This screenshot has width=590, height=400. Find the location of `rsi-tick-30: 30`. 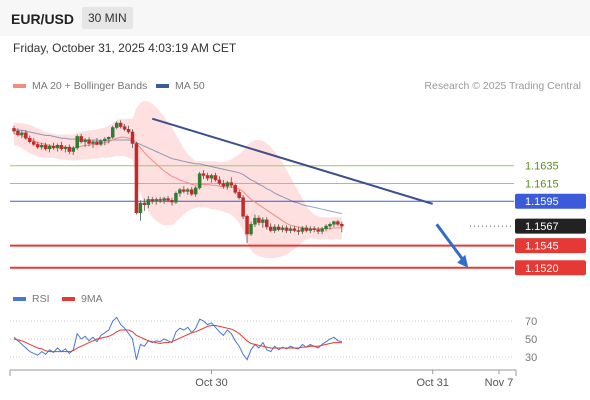

rsi-tick-30: 30 is located at coordinates (531, 358).